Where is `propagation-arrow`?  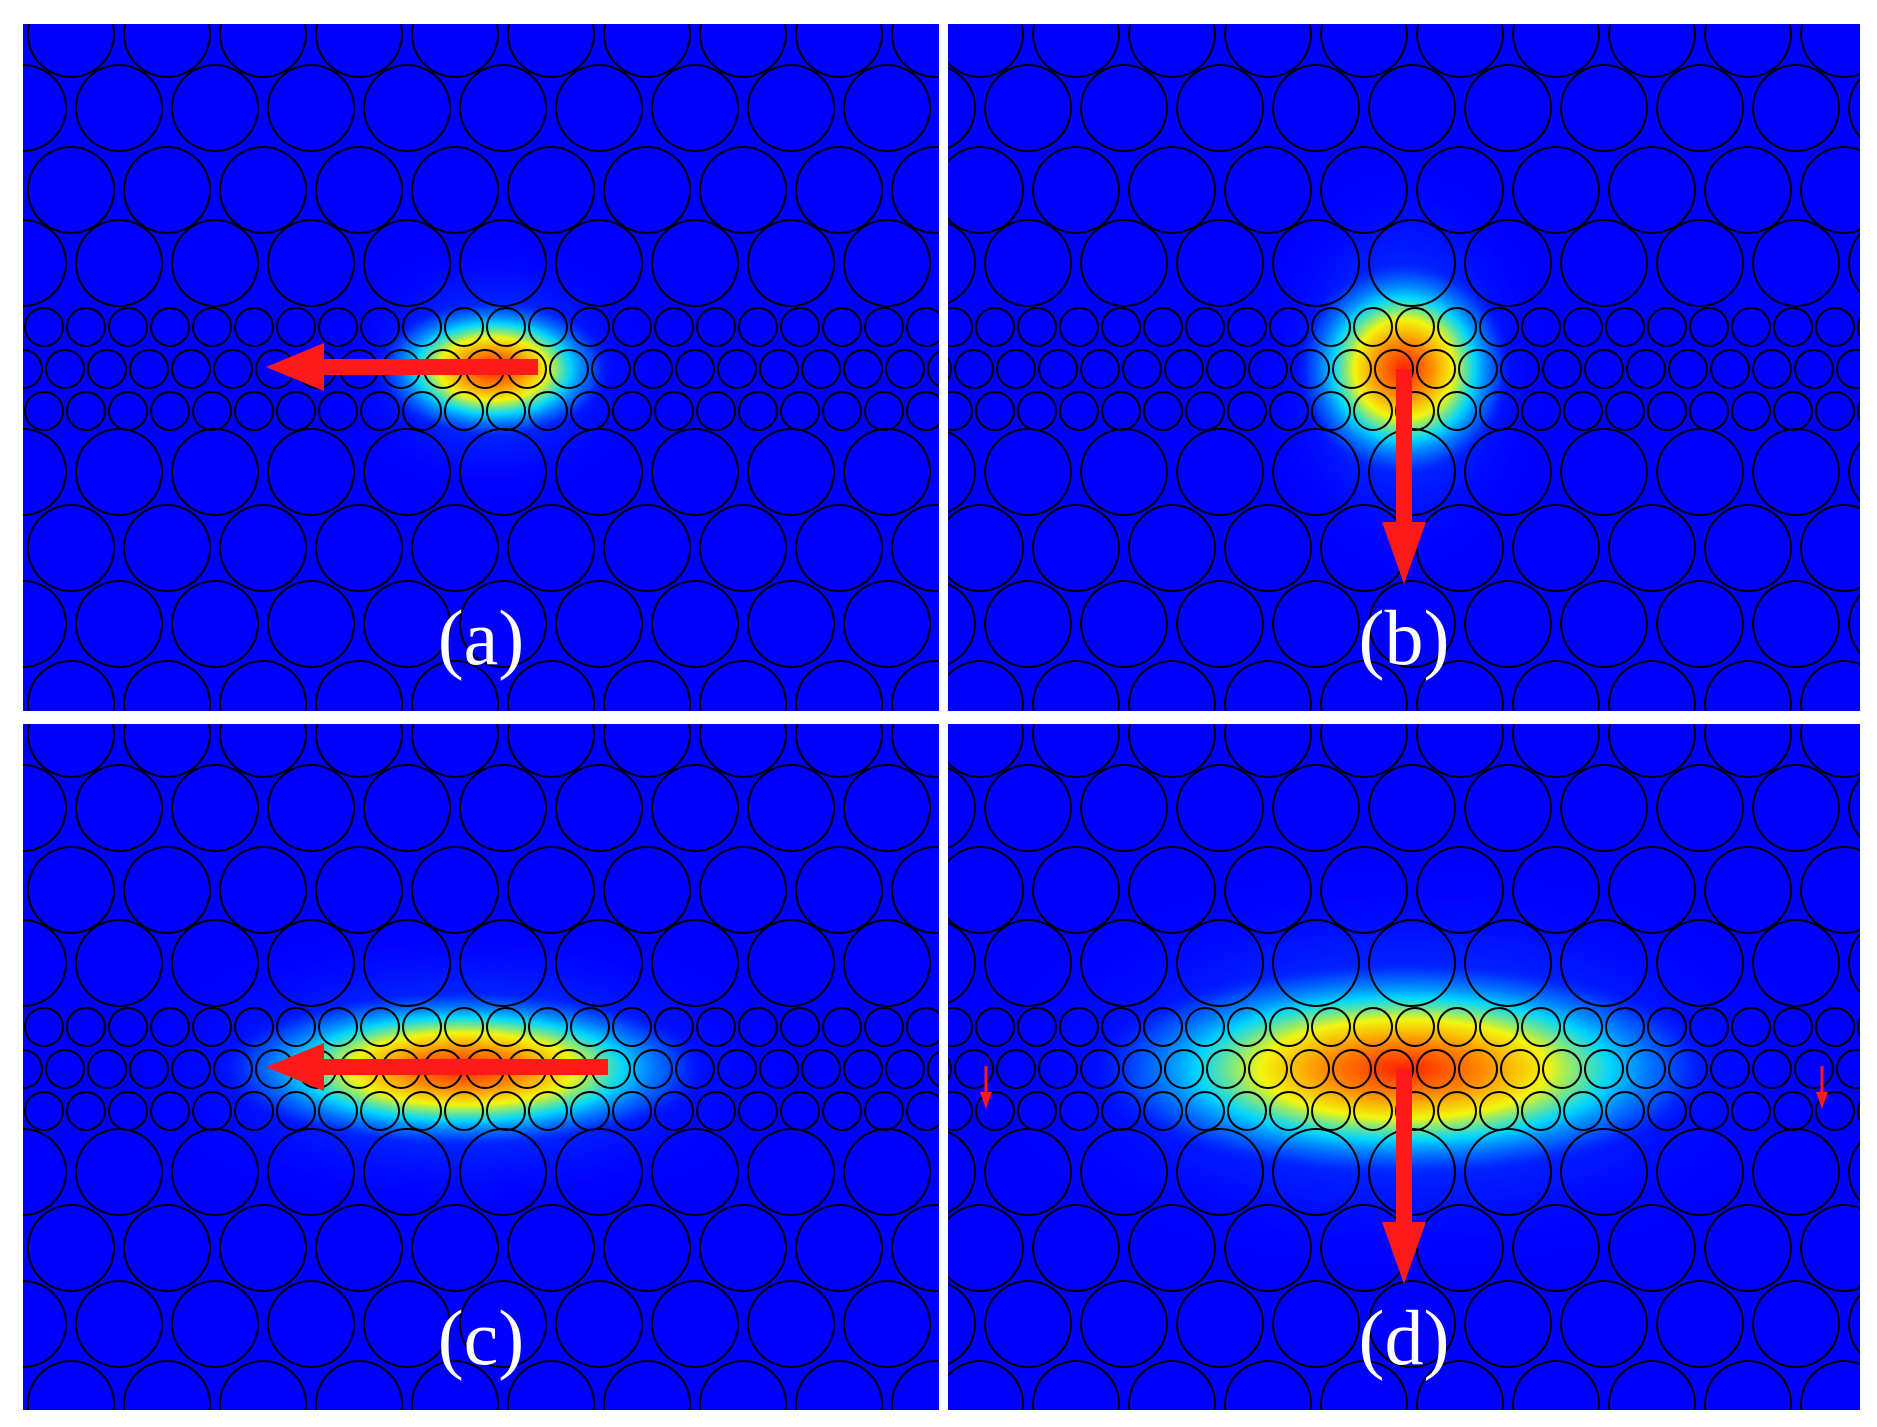
propagation-arrow is located at coordinates (1404, 1175).